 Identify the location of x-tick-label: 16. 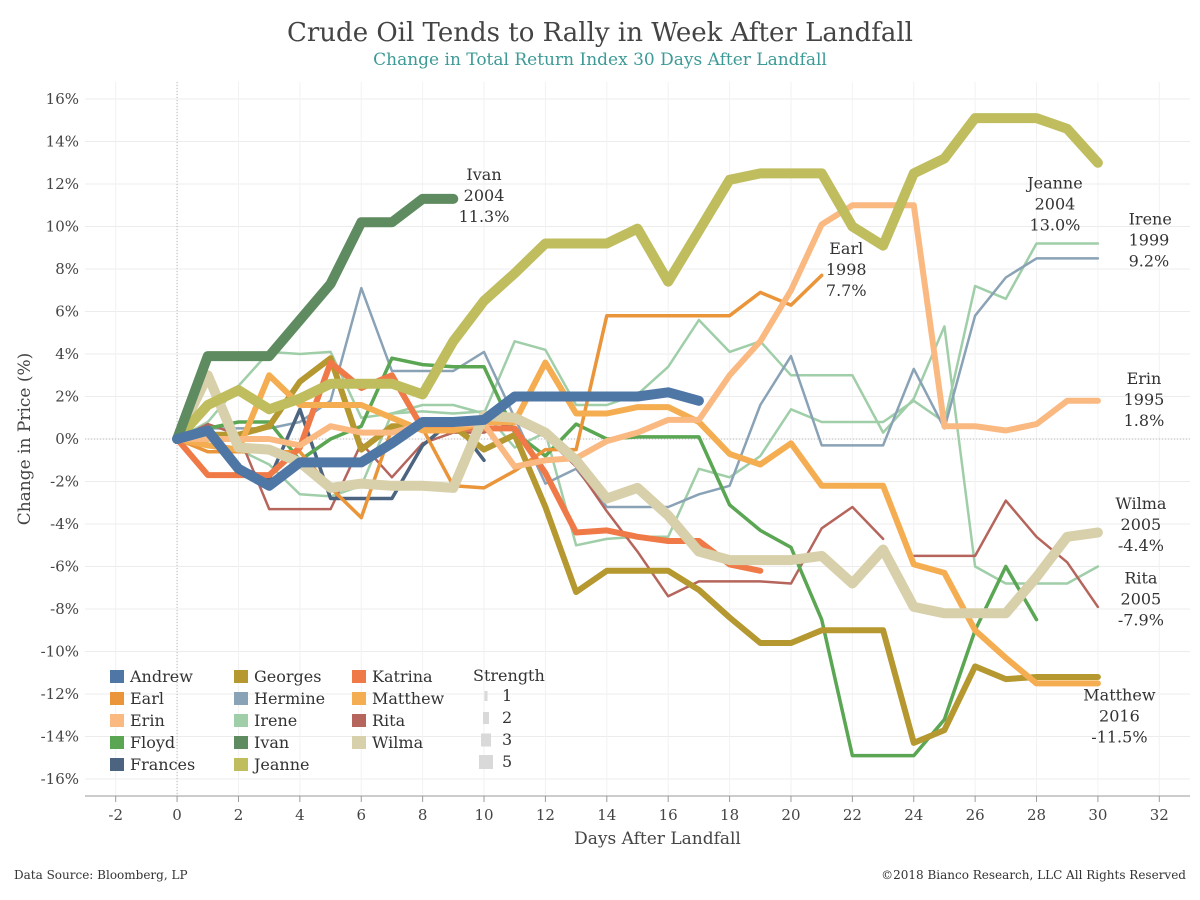
(668, 815).